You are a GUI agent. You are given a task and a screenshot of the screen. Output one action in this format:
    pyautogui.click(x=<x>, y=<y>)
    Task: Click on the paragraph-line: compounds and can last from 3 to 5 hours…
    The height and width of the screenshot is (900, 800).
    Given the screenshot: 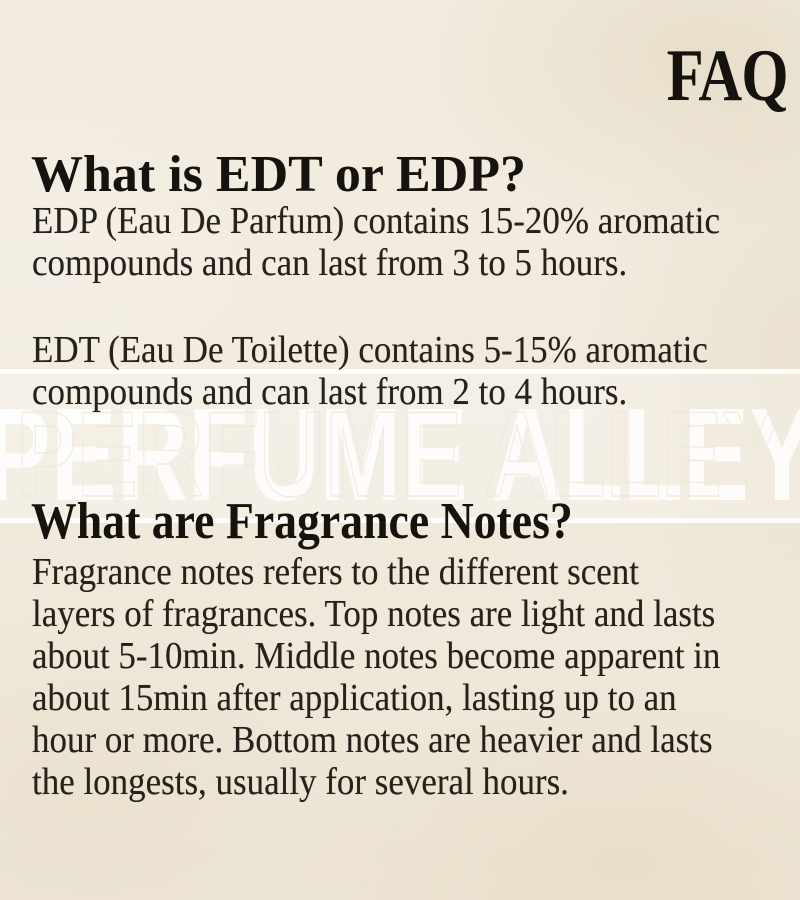 What is the action you would take?
    pyautogui.click(x=330, y=263)
    